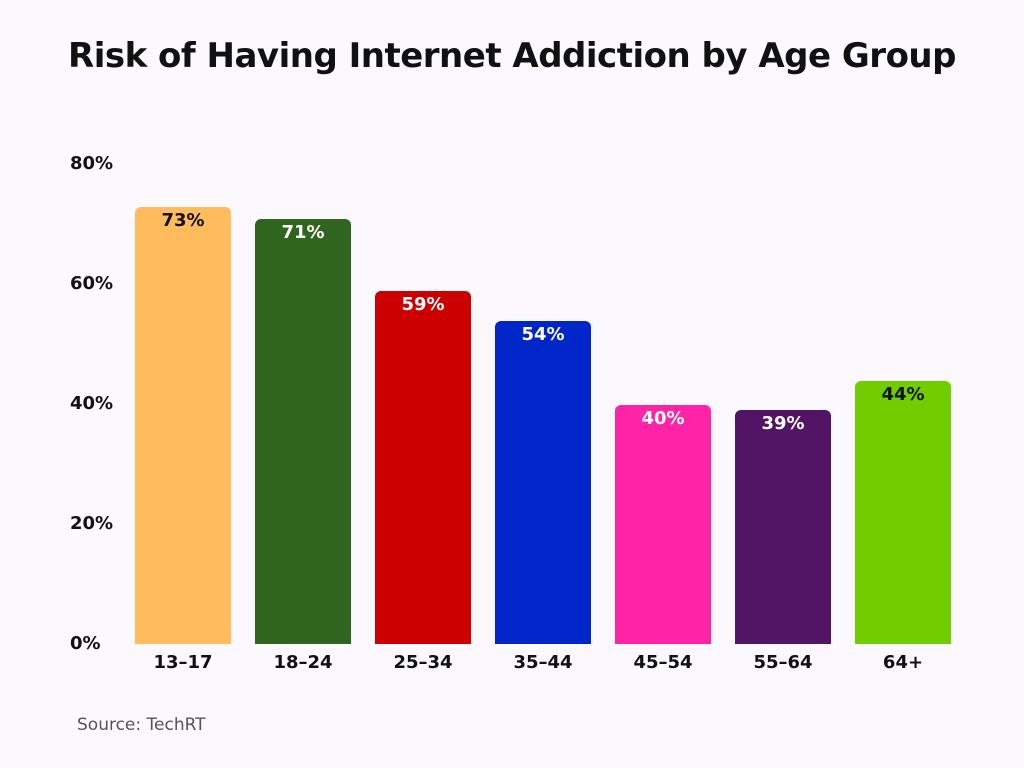 The width and height of the screenshot is (1024, 768). What do you see at coordinates (183, 662) in the screenshot?
I see `x-tick-label: 13–17` at bounding box center [183, 662].